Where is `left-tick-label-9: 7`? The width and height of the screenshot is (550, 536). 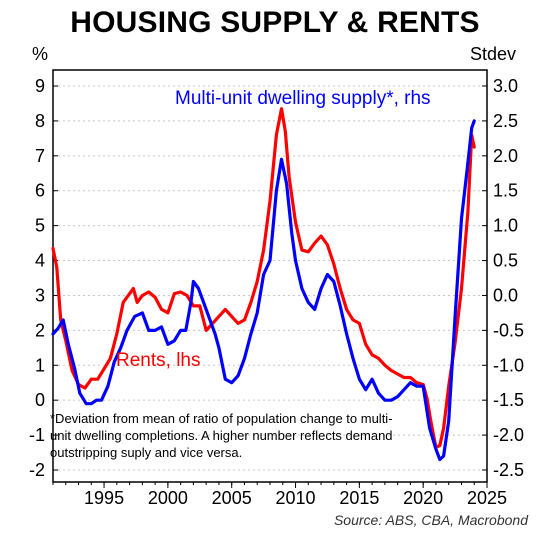 left-tick-label-9: 7 is located at coordinates (40, 156).